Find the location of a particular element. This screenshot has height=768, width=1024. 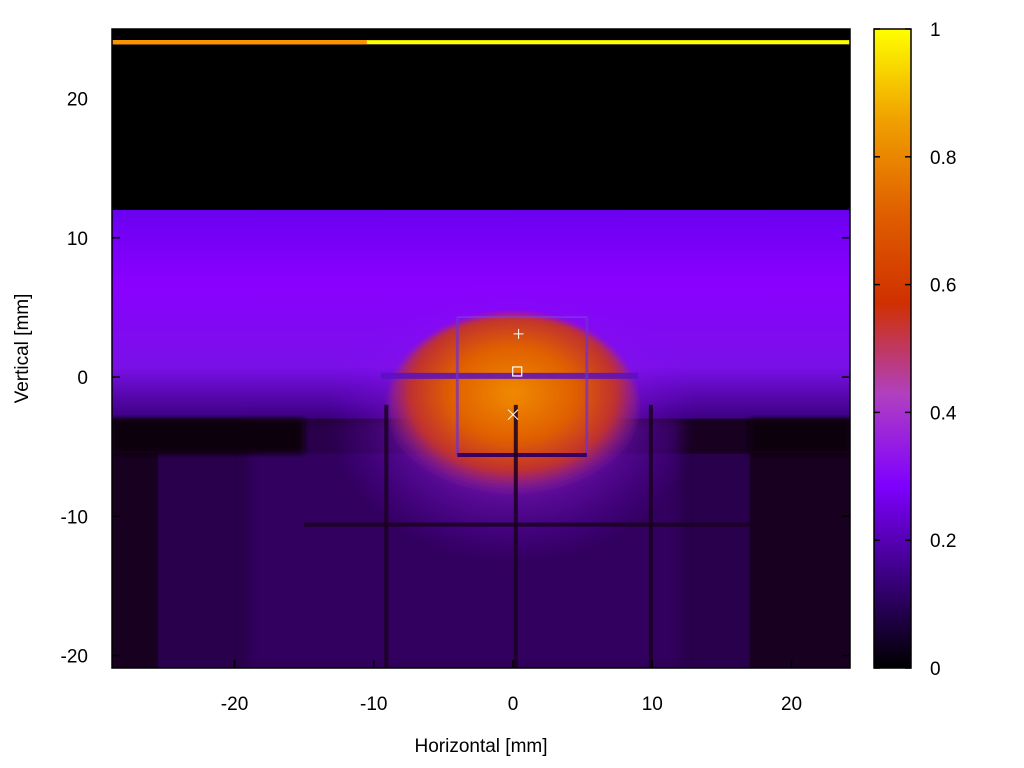

markers is located at coordinates (515, 374).